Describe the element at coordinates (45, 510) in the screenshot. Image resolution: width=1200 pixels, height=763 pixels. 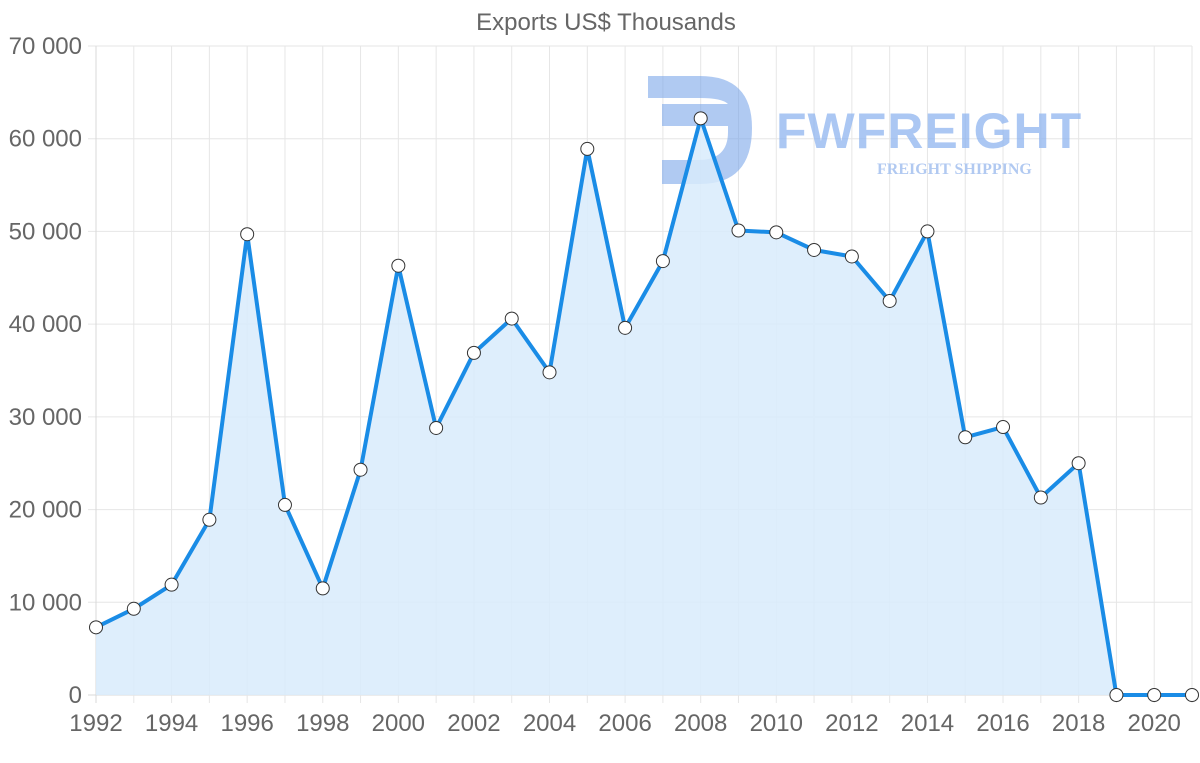
I see `y-tick-label: 20 000` at that location.